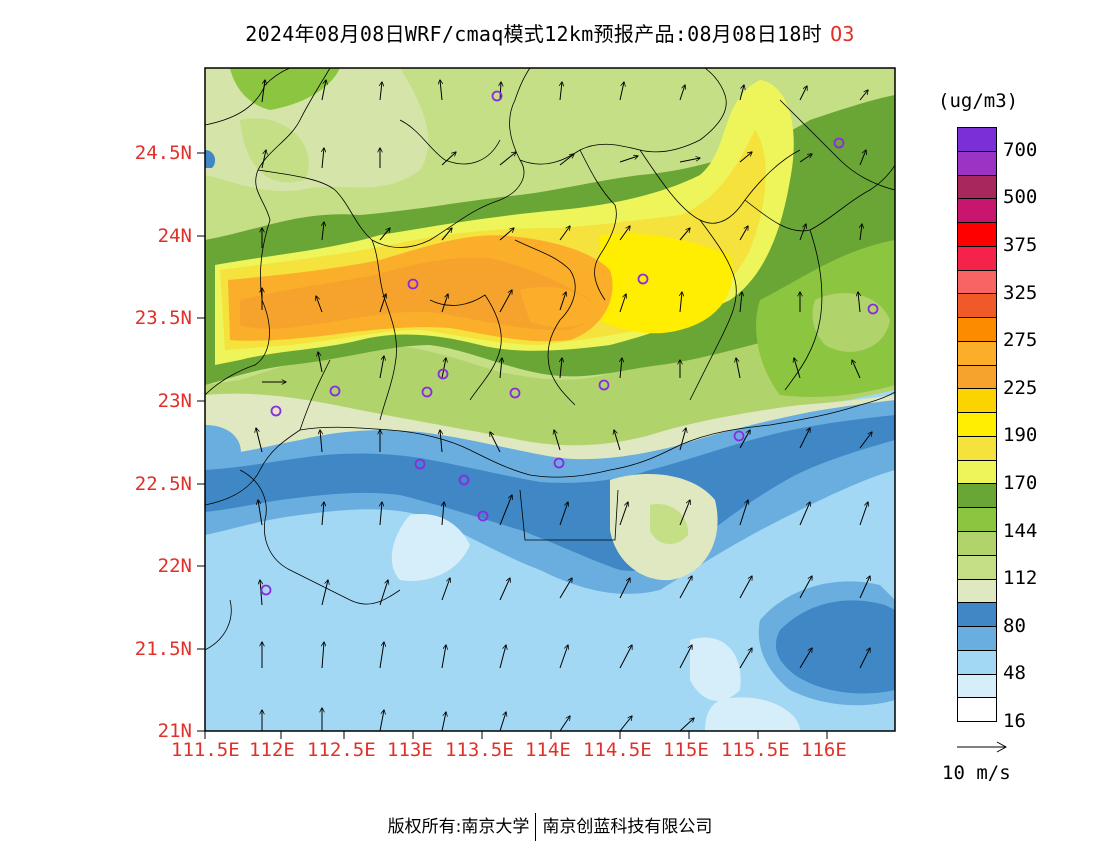 Image resolution: width=1100 pixels, height=850 pixels. I want to click on copyright-footer: 版权所有:南京大学 南京创蓝科技有限公司, so click(550, 826).